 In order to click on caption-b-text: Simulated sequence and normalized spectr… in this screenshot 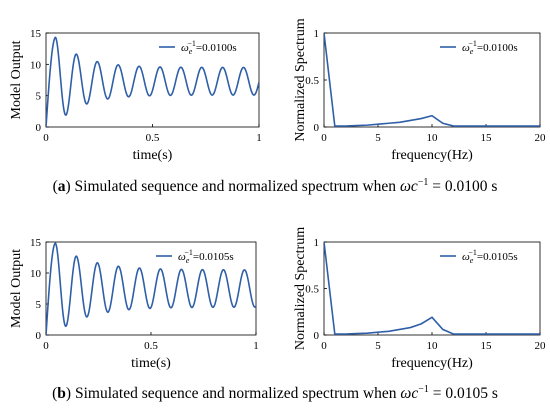, I will do `click(236, 394)`.